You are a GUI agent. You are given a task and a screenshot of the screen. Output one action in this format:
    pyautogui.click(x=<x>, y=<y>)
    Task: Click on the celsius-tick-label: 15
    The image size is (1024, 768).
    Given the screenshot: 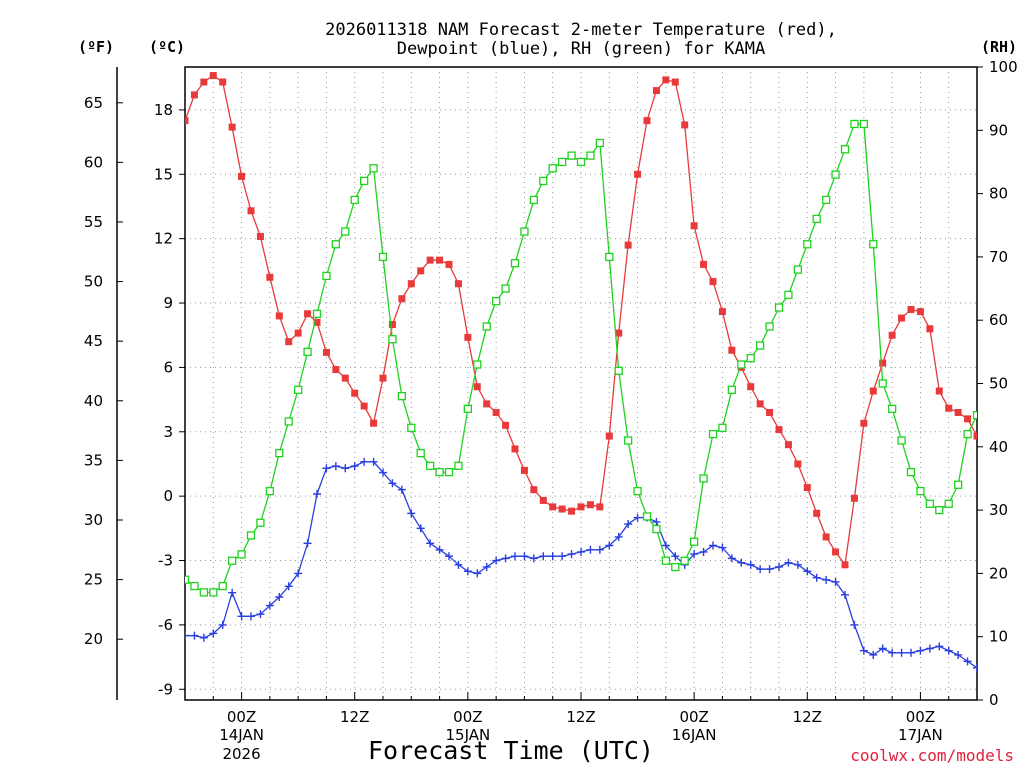 What is the action you would take?
    pyautogui.click(x=163, y=174)
    